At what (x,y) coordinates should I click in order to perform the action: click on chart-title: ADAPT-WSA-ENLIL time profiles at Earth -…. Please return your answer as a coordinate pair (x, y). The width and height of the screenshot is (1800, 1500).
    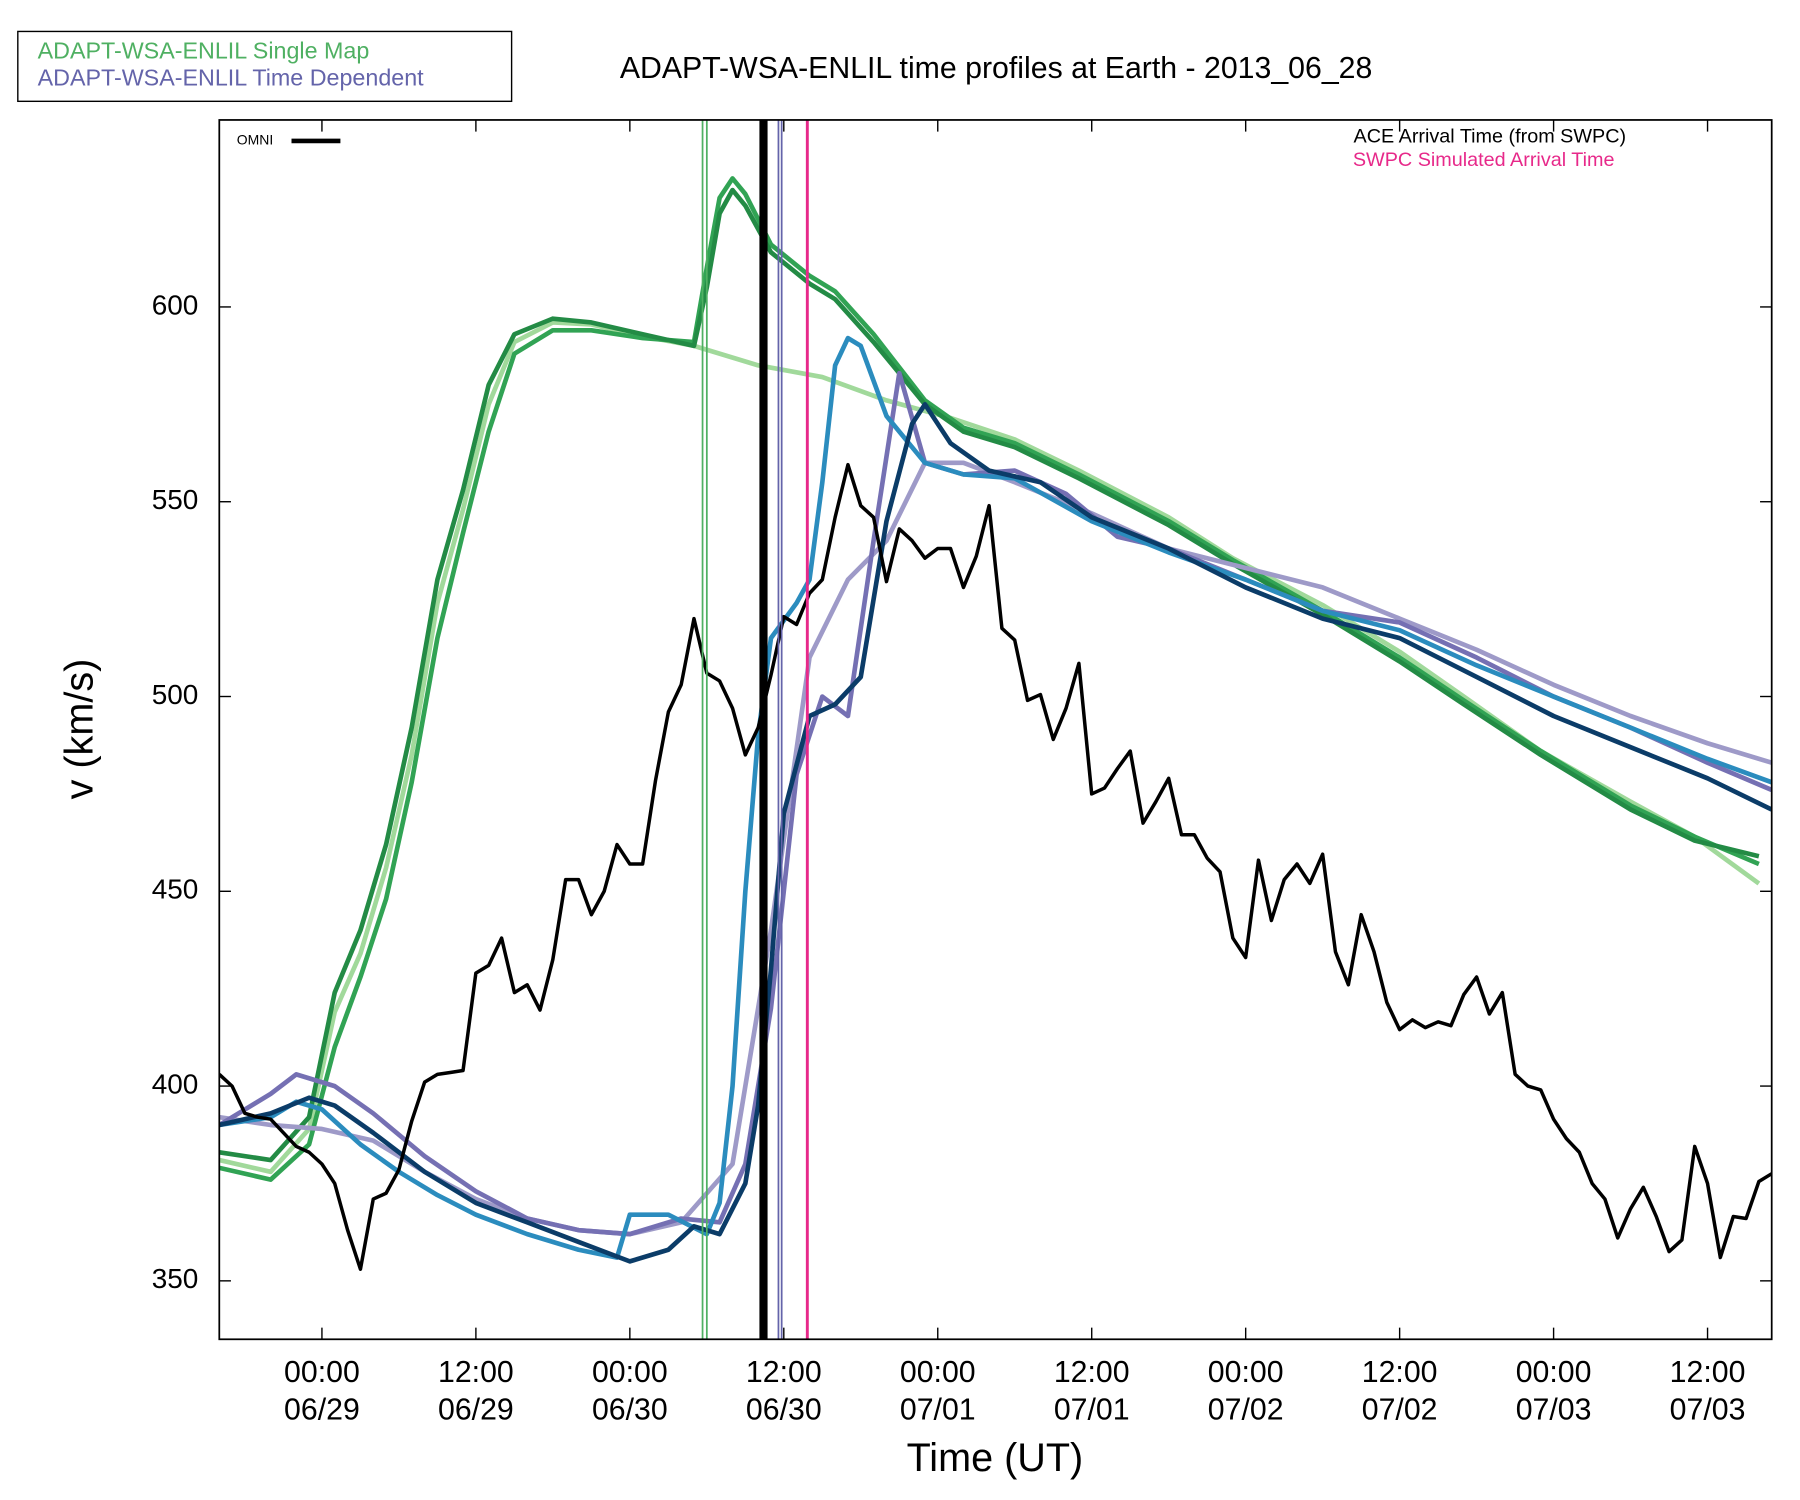
    Looking at the image, I should click on (996, 68).